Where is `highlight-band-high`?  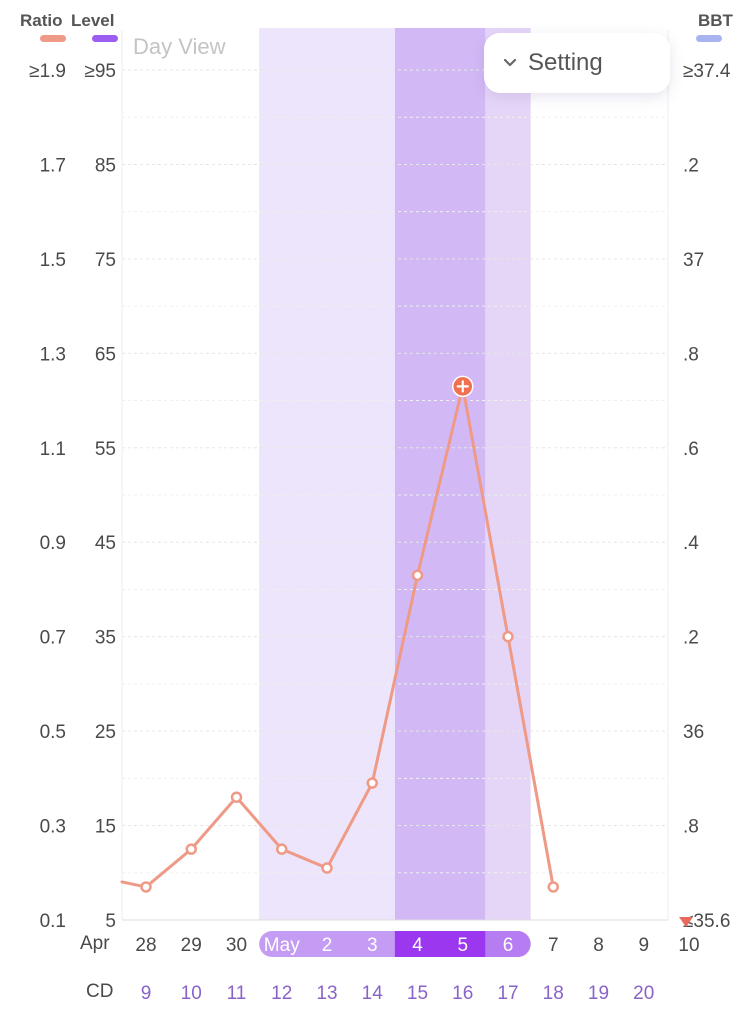
highlight-band-high is located at coordinates (508, 474).